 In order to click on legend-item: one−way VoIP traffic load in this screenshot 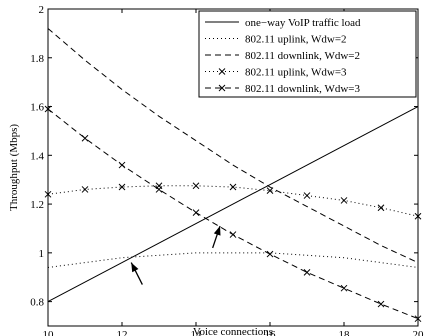, I will do `click(283, 23)`.